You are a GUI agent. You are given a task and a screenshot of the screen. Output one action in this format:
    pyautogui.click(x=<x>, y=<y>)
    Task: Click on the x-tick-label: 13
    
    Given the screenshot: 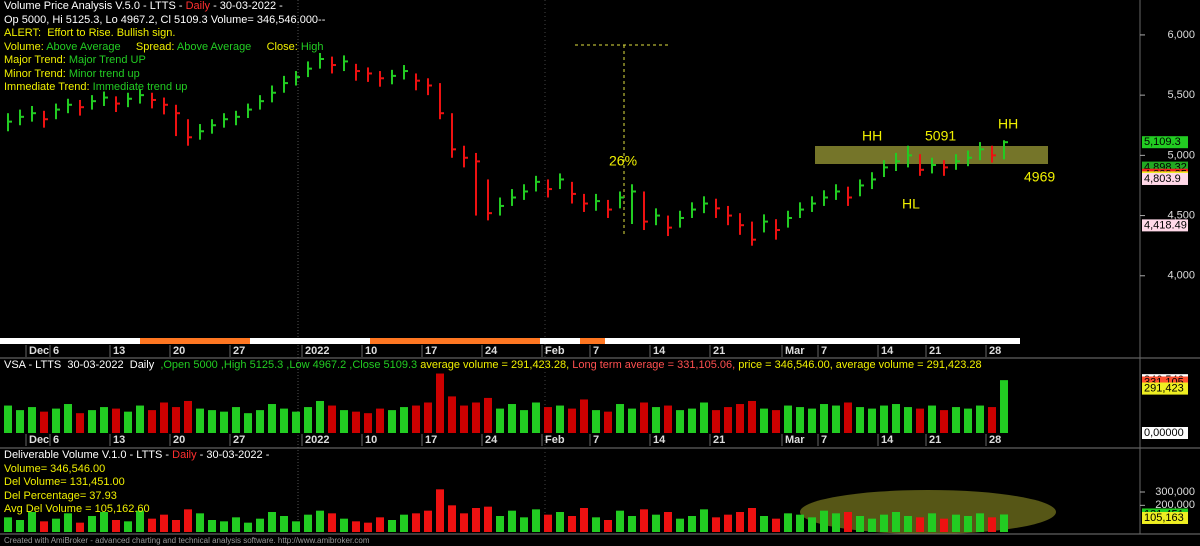 What is the action you would take?
    pyautogui.click(x=119, y=351)
    